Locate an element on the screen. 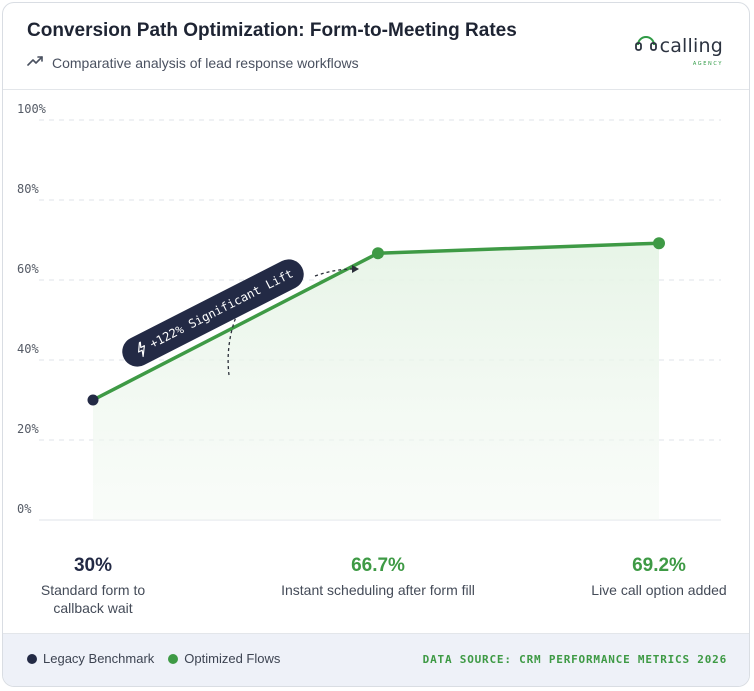  logo-wordmark: calling AGENCY is located at coordinates (691, 50).